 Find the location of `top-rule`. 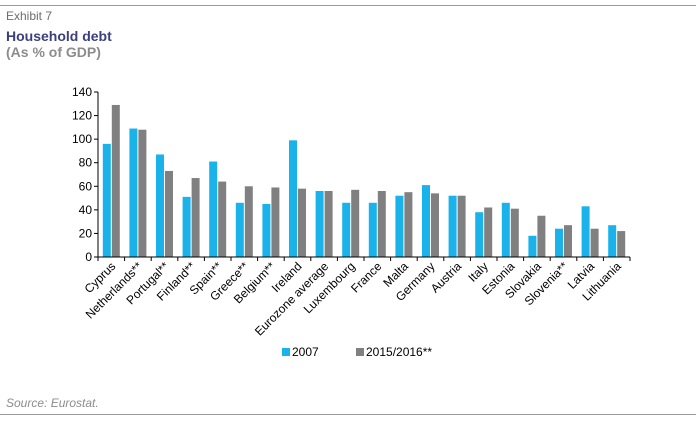

top-rule is located at coordinates (348, 5).